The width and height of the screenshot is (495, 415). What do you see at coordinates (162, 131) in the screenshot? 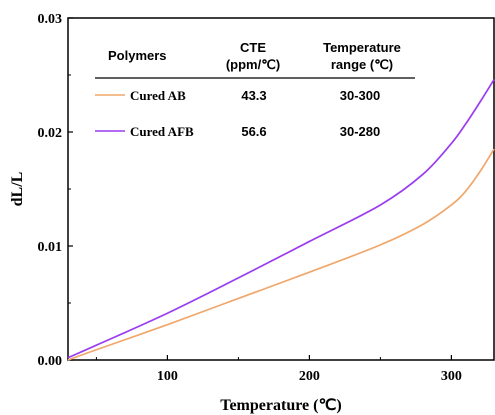
I see `legend-label-cured-afb: Cured AFB` at bounding box center [162, 131].